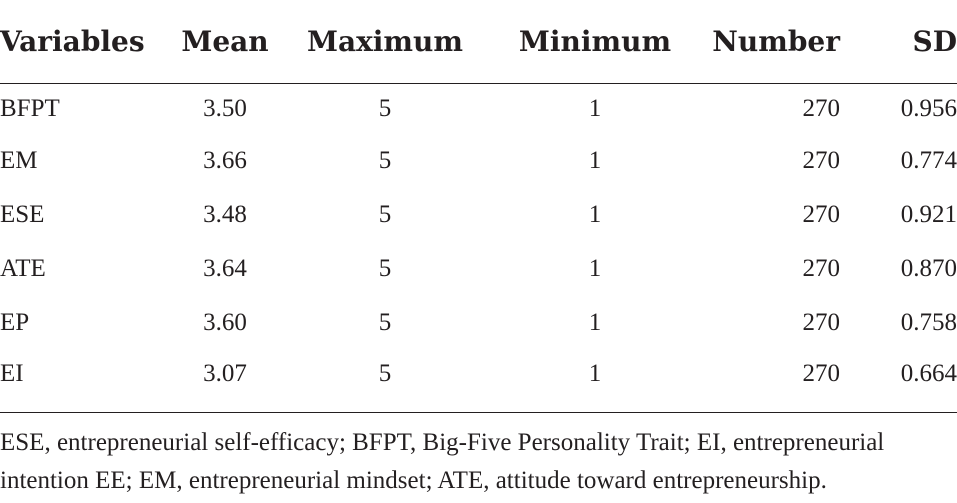 The height and width of the screenshot is (503, 957). Describe the element at coordinates (225, 268) in the screenshot. I see `cell-mean: 3.64` at that location.